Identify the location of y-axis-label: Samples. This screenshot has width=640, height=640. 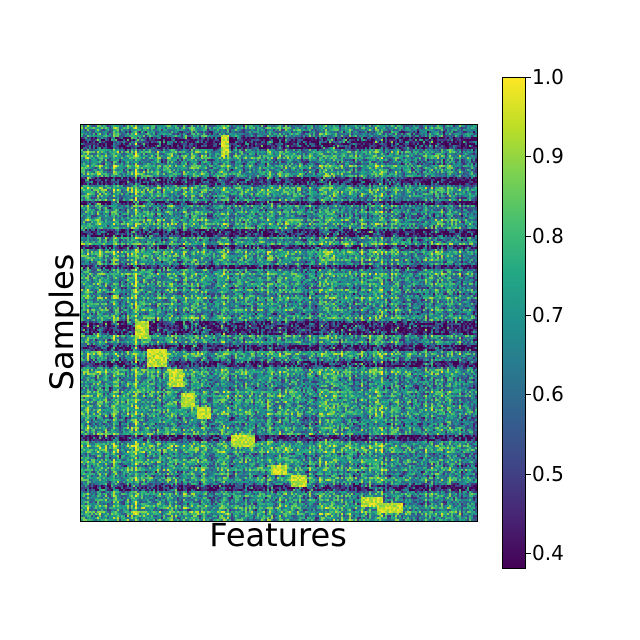
(62, 322).